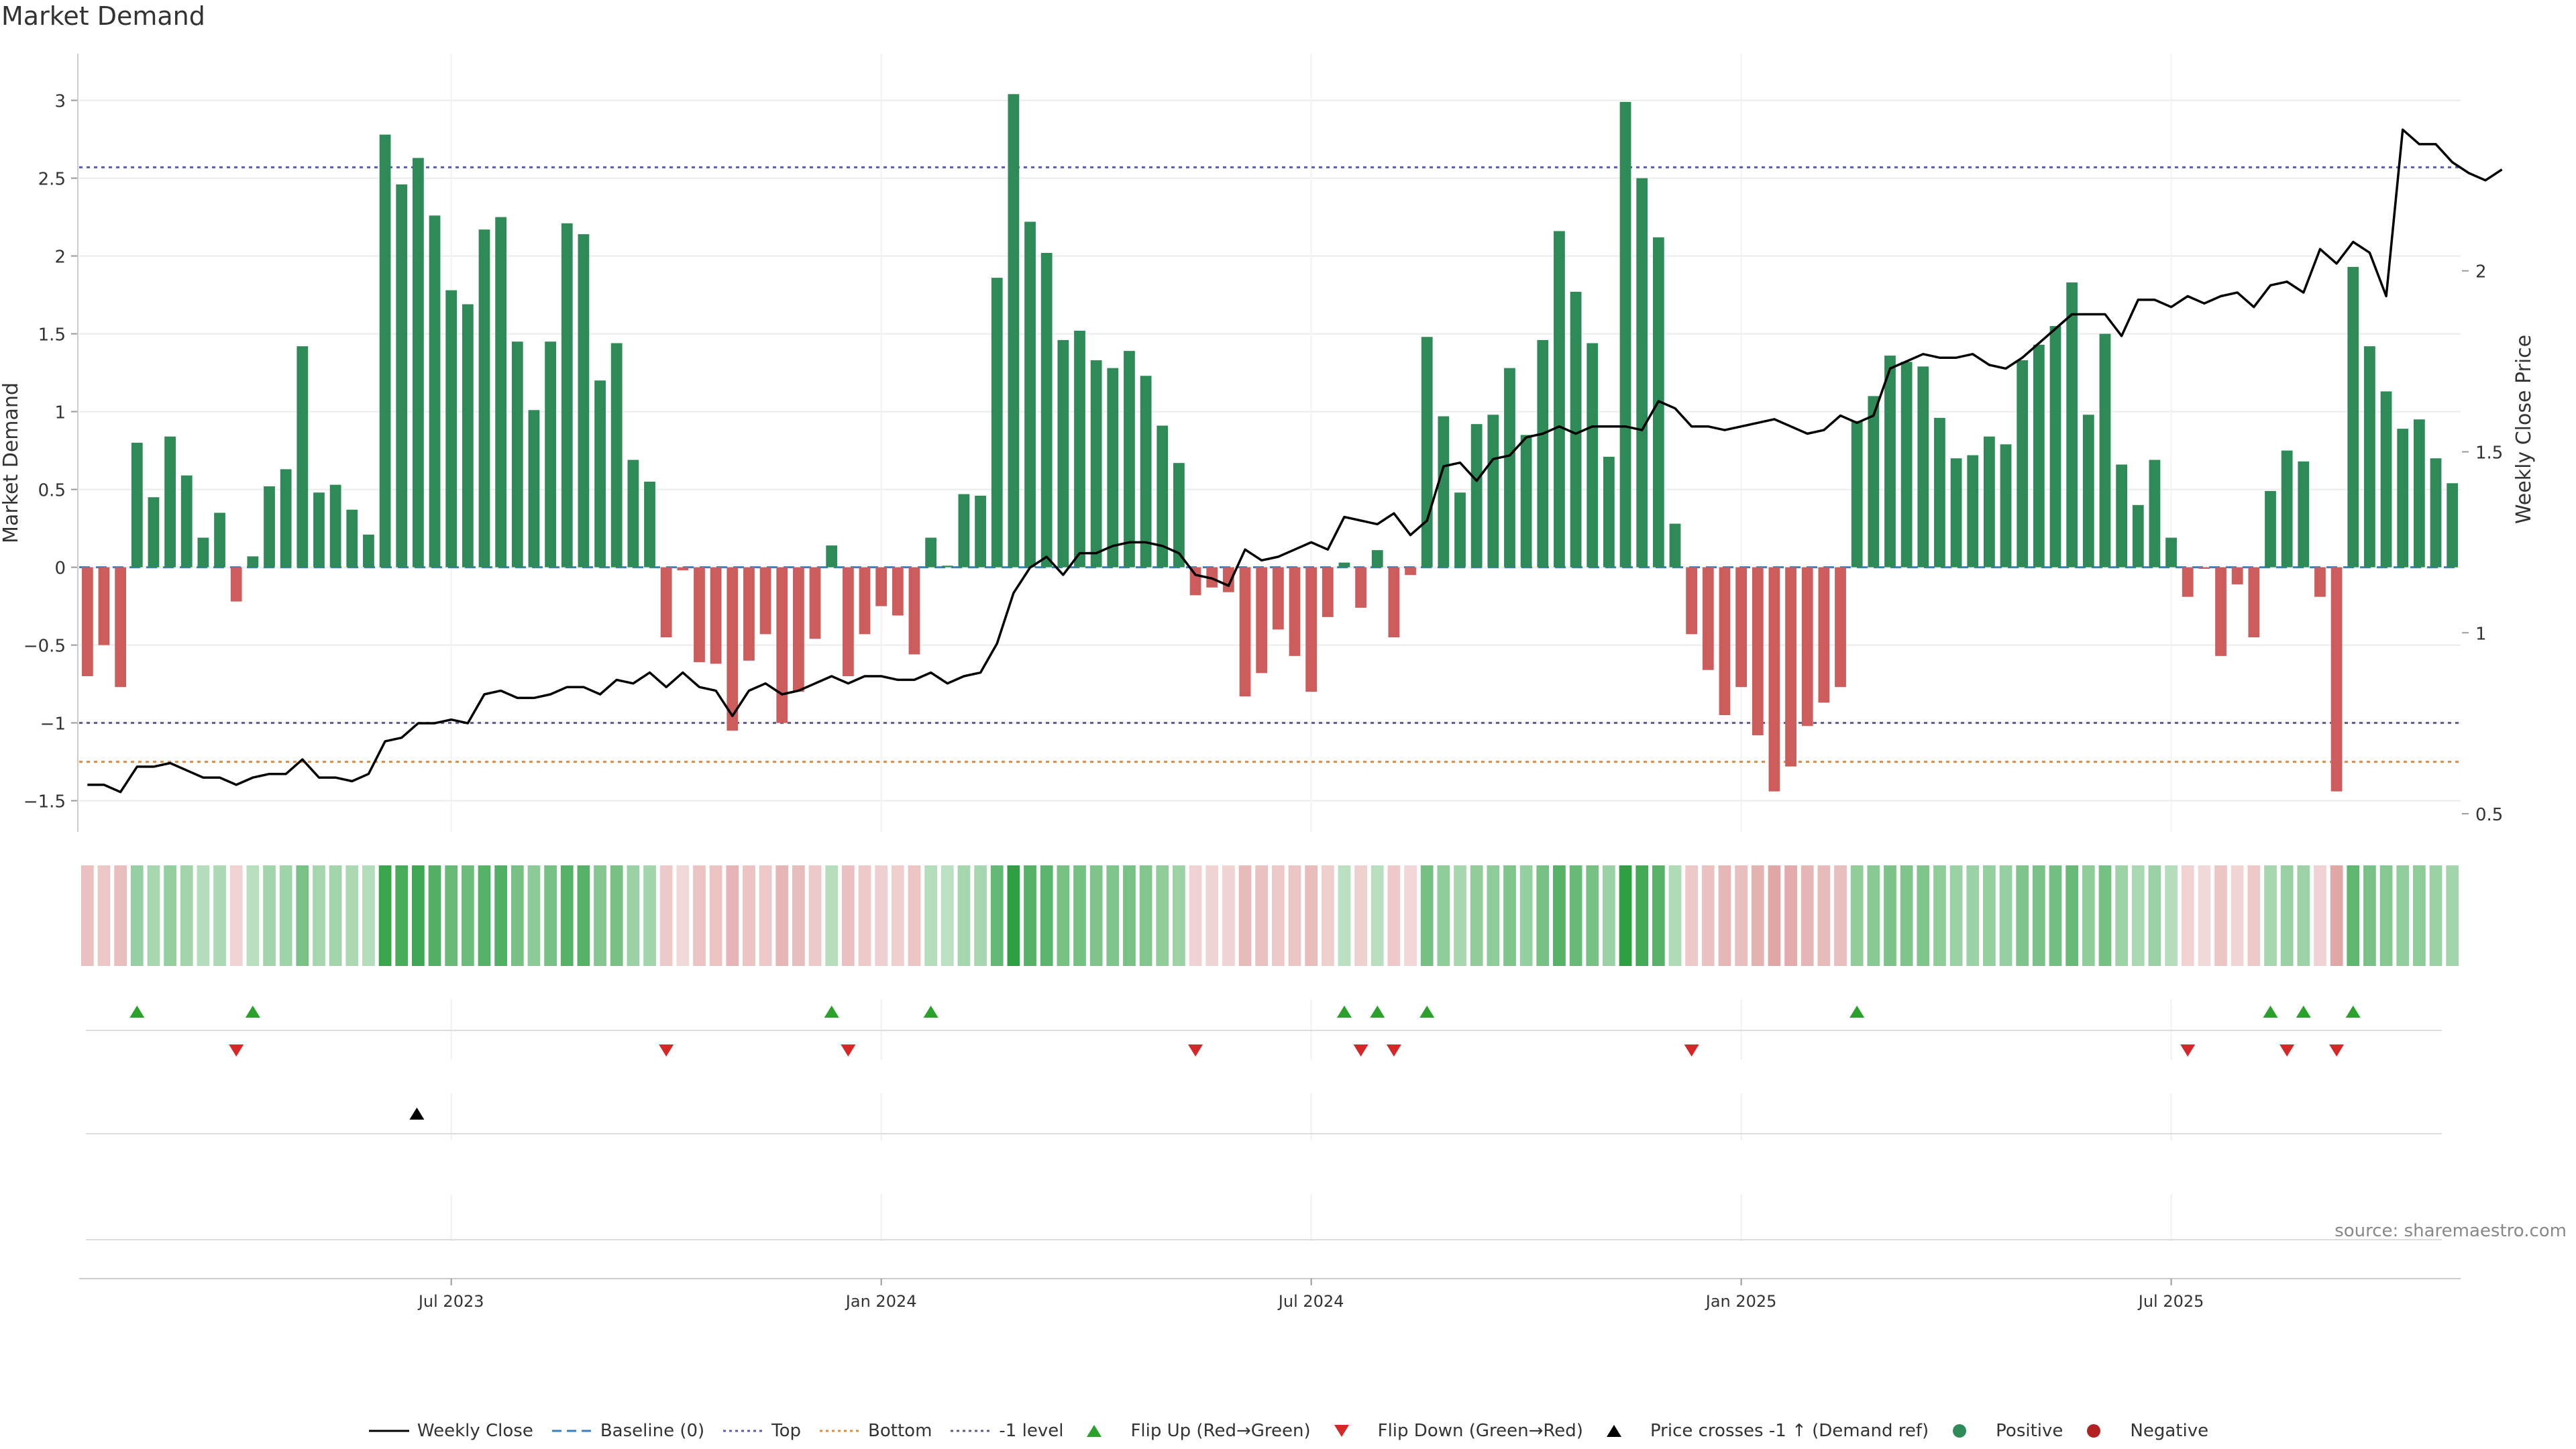  I want to click on y-tick-label: 2.5, so click(52, 180).